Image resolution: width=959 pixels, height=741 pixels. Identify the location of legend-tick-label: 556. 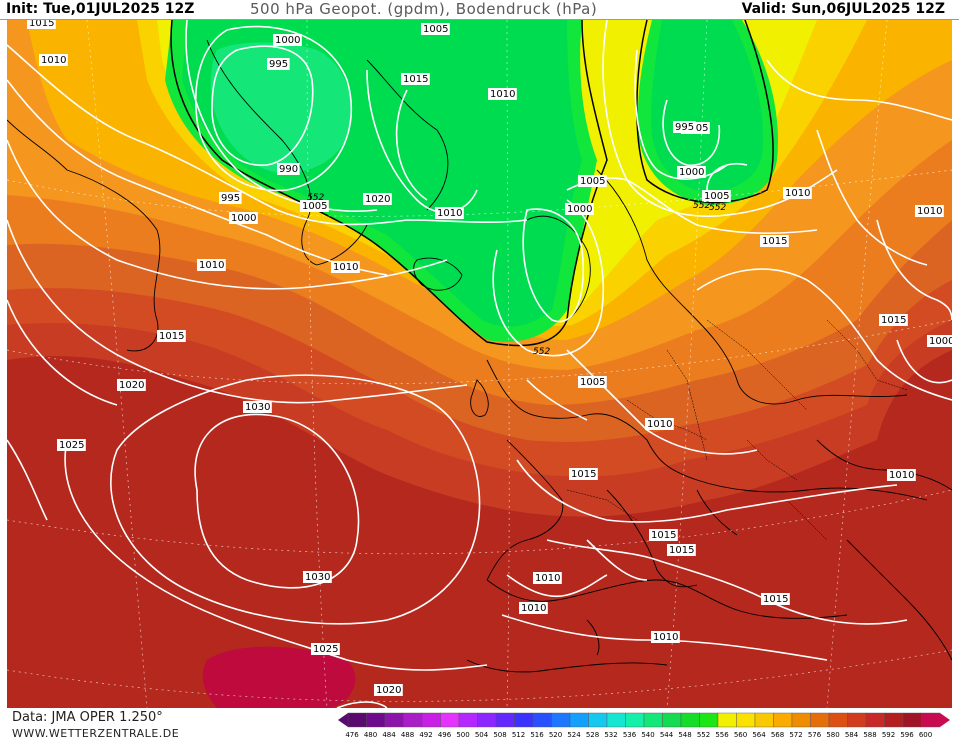
(722, 735).